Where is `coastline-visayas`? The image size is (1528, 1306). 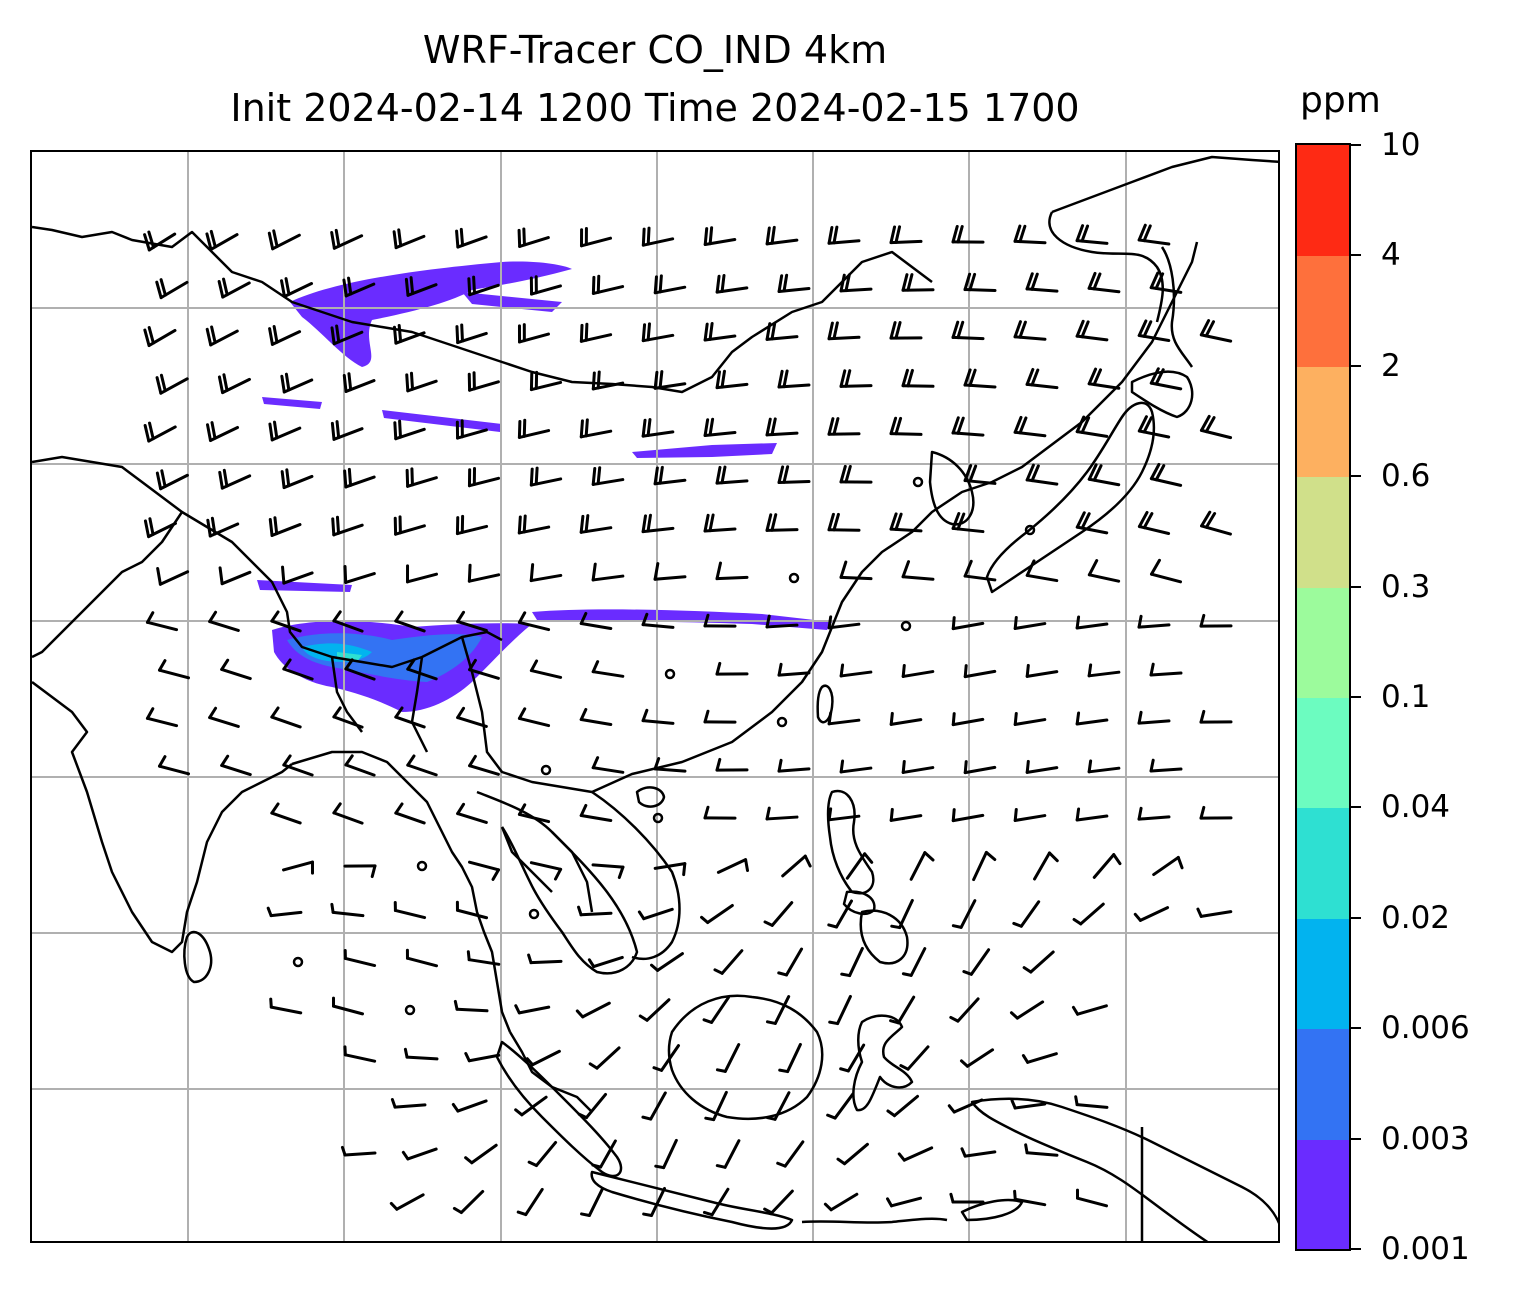 coastline-visayas is located at coordinates (859, 903).